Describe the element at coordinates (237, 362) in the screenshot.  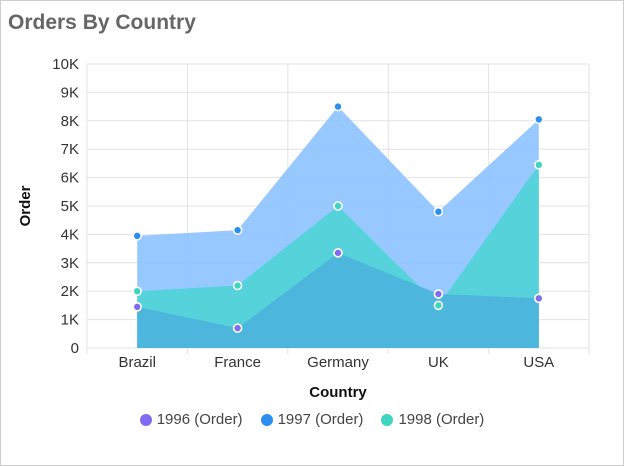
I see `x-tick-label: France` at that location.